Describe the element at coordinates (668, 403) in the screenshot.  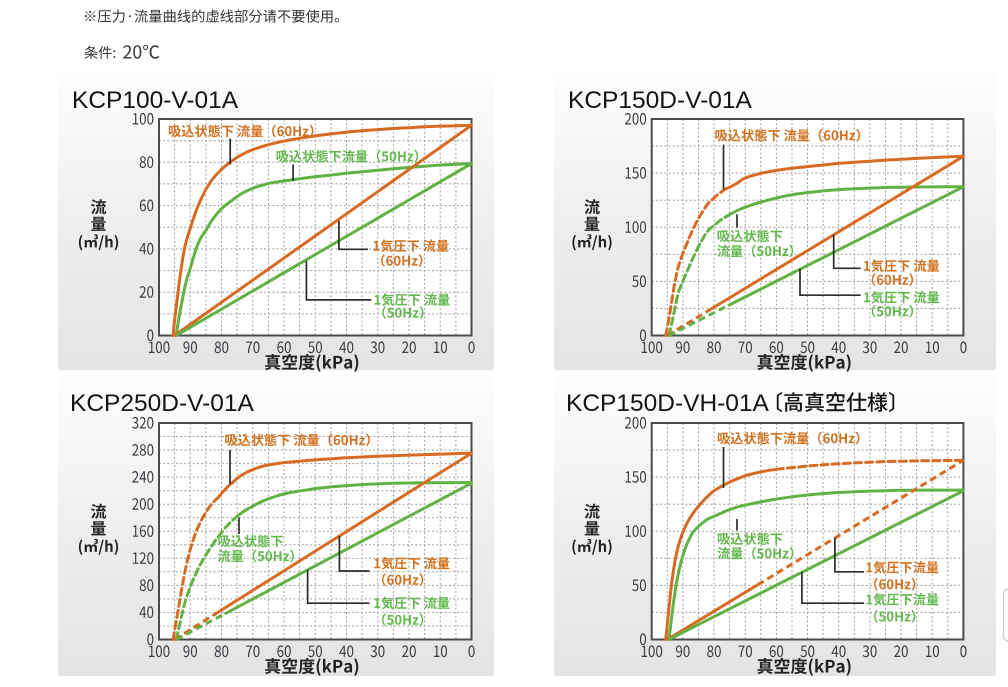
I see `svg-text: KCP150D-VH-01A` at that location.